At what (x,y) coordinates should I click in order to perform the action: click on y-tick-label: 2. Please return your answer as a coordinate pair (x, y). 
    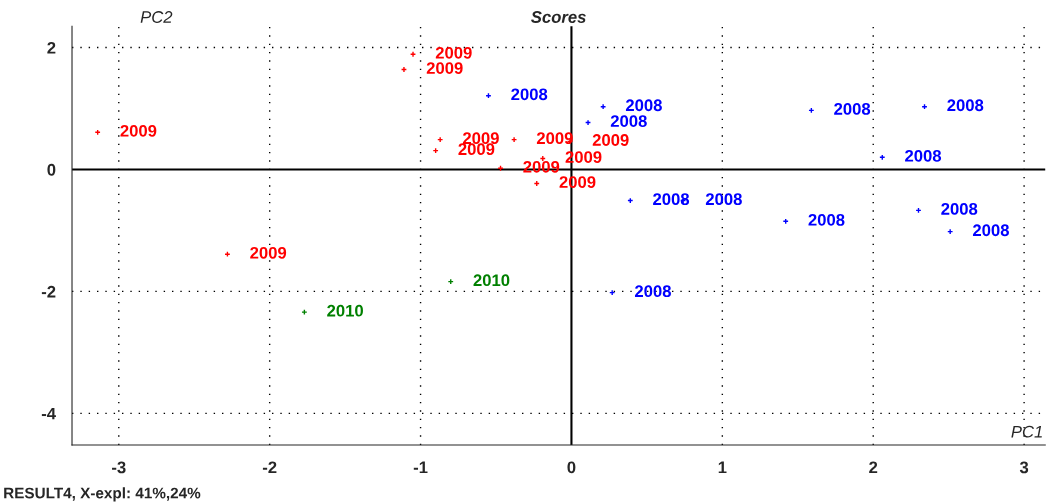
    Looking at the image, I should click on (51, 47).